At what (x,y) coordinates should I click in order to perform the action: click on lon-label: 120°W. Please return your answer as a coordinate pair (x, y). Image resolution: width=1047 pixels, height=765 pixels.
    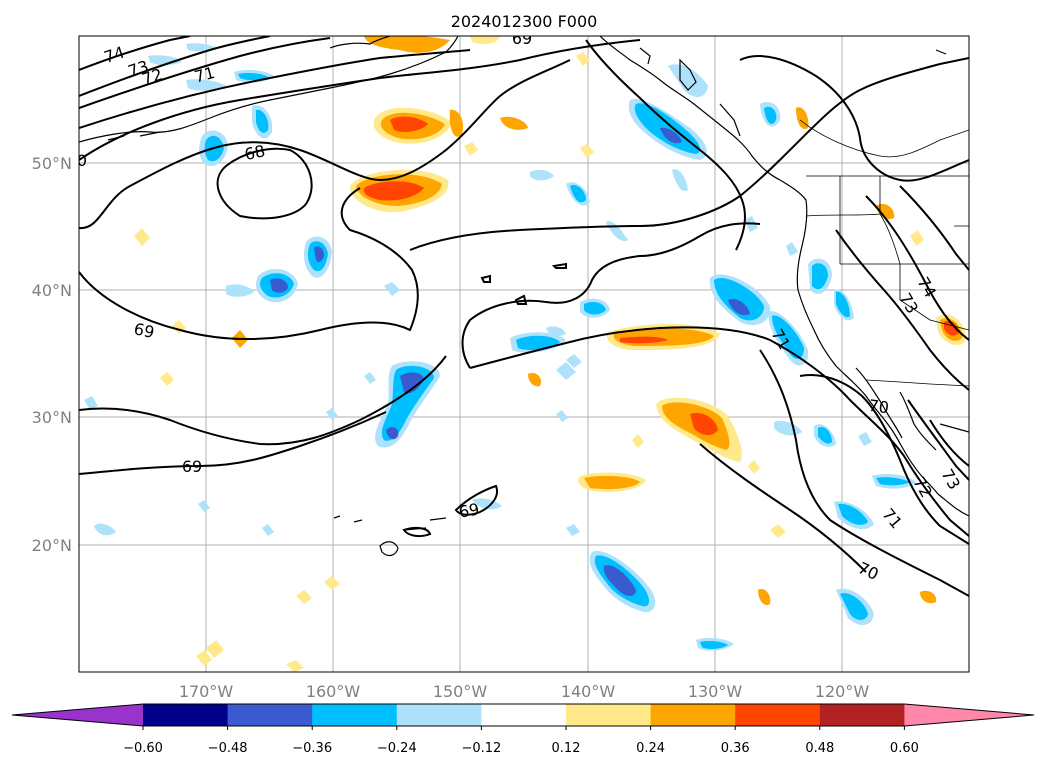
    Looking at the image, I should click on (842, 691).